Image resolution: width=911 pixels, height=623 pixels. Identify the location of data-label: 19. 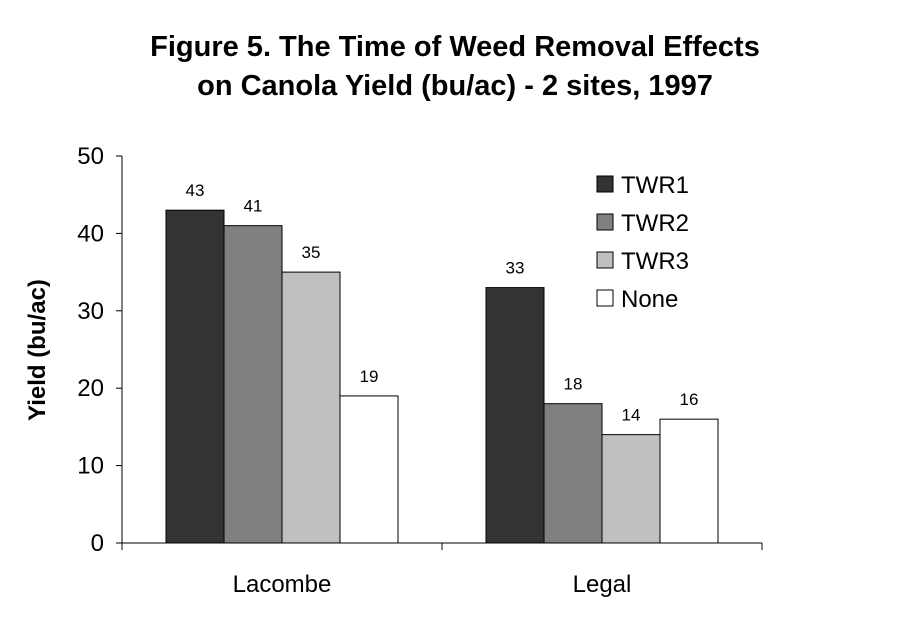
(369, 376).